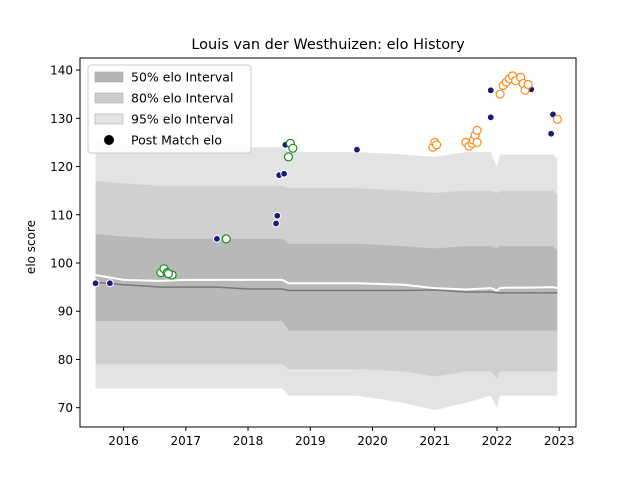 This screenshot has width=640, height=480. What do you see at coordinates (328, 45) in the screenshot?
I see `chart-title: Louis van der Westhuizen: elo History` at bounding box center [328, 45].